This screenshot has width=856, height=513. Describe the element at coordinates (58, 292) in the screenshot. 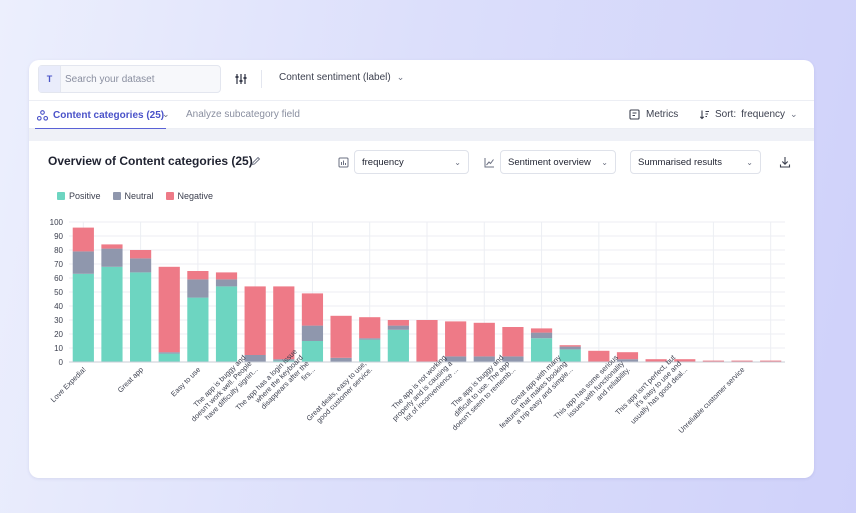

I see `y-tick-label: 50` at that location.